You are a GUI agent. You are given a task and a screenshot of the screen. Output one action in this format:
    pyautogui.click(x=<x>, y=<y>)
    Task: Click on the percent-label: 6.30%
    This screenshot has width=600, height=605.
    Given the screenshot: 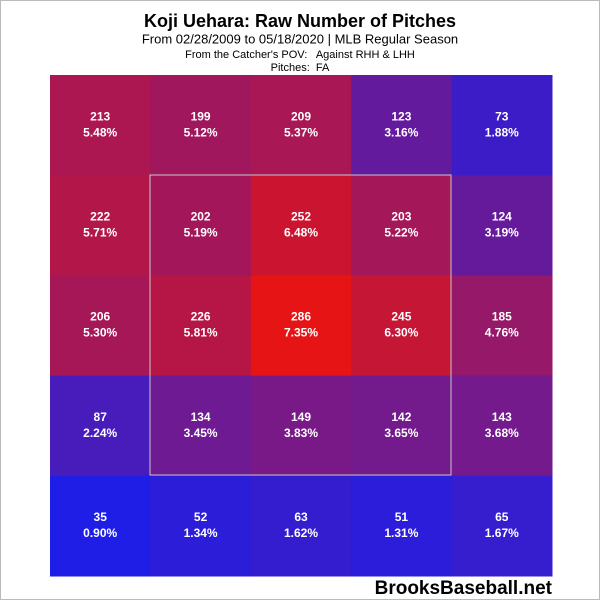 What is the action you would take?
    pyautogui.click(x=401, y=333)
    